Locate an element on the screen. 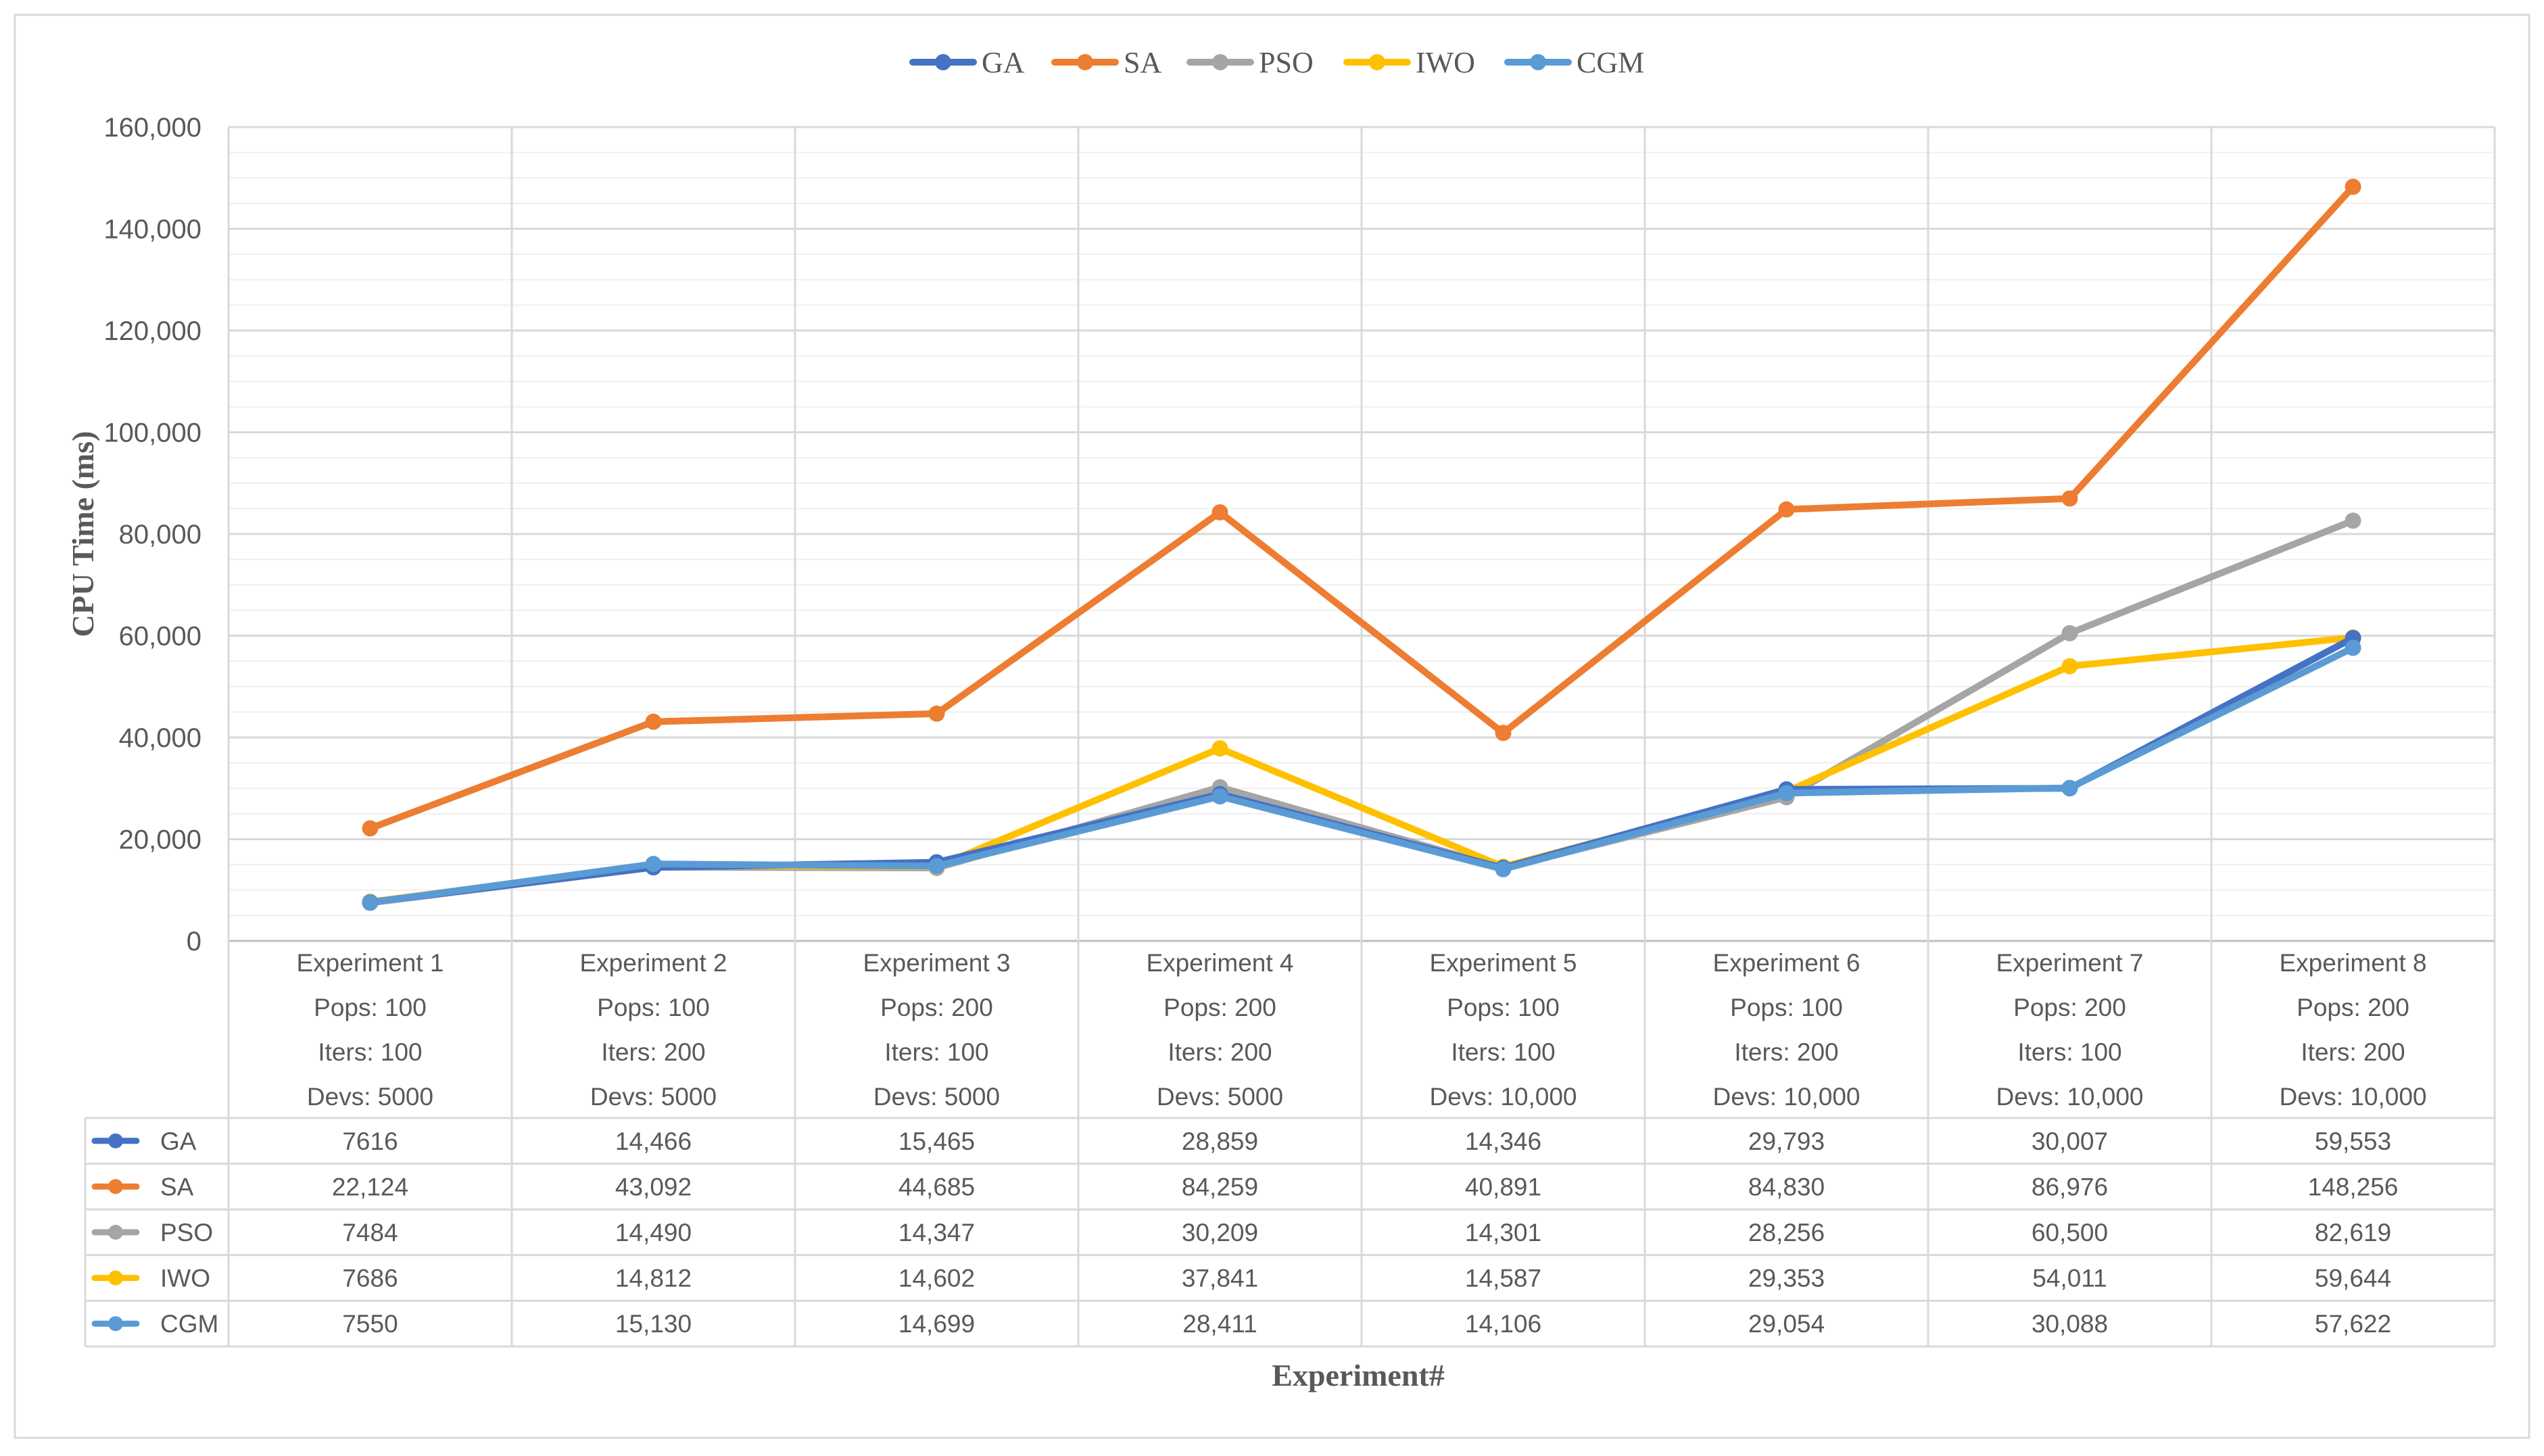 The image size is (2544, 1456). y-tick-label: 80,000 is located at coordinates (160, 535).